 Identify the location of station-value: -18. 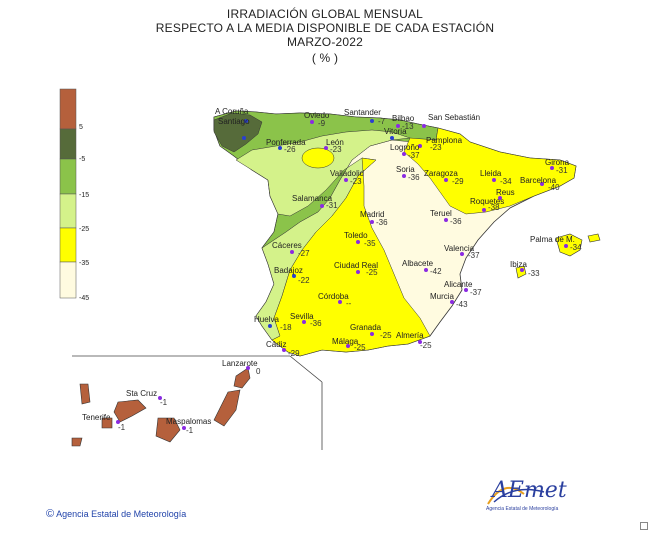
(286, 327).